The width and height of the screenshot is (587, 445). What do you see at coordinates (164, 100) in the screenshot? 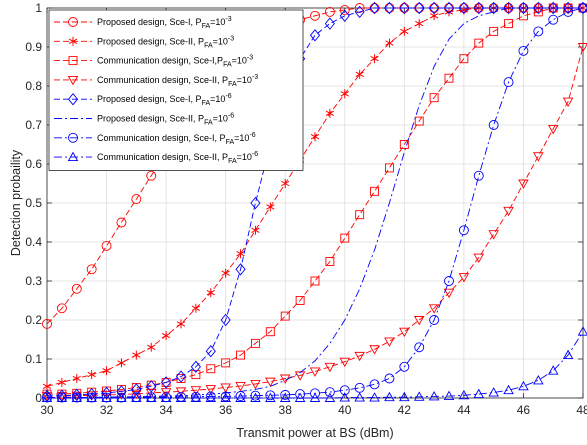
I see `legend-label: Proposed design, Sce-I, PFA=10-6` at bounding box center [164, 100].